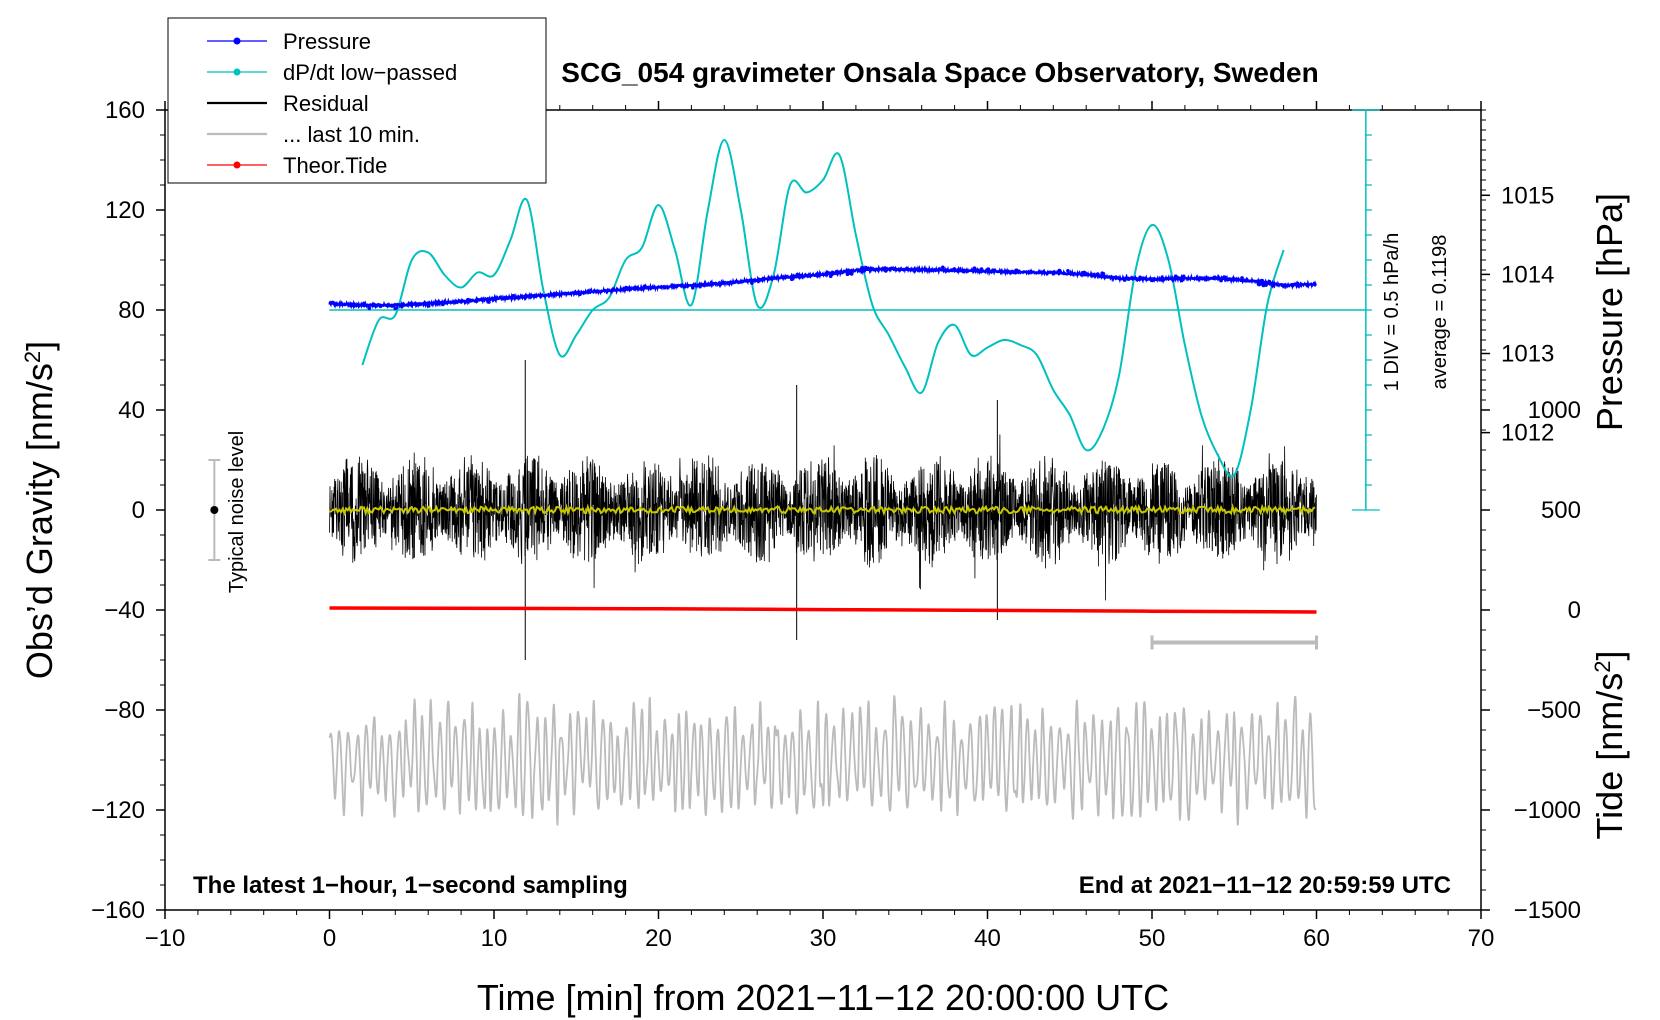 The image size is (1660, 1020). Describe the element at coordinates (1152, 938) in the screenshot. I see `x-tick-label: 50` at that location.